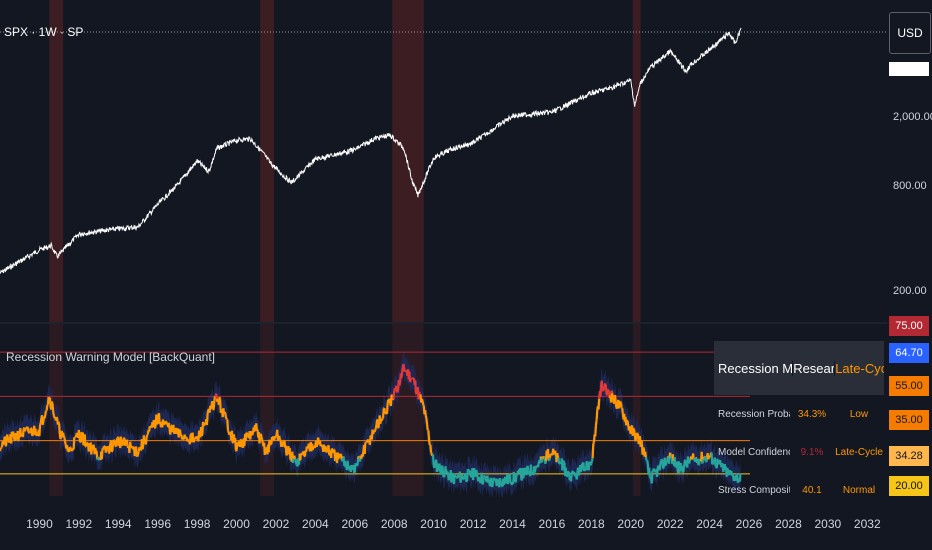 The height and width of the screenshot is (550, 932). Describe the element at coordinates (828, 524) in the screenshot. I see `year-tick-label: 2030` at that location.